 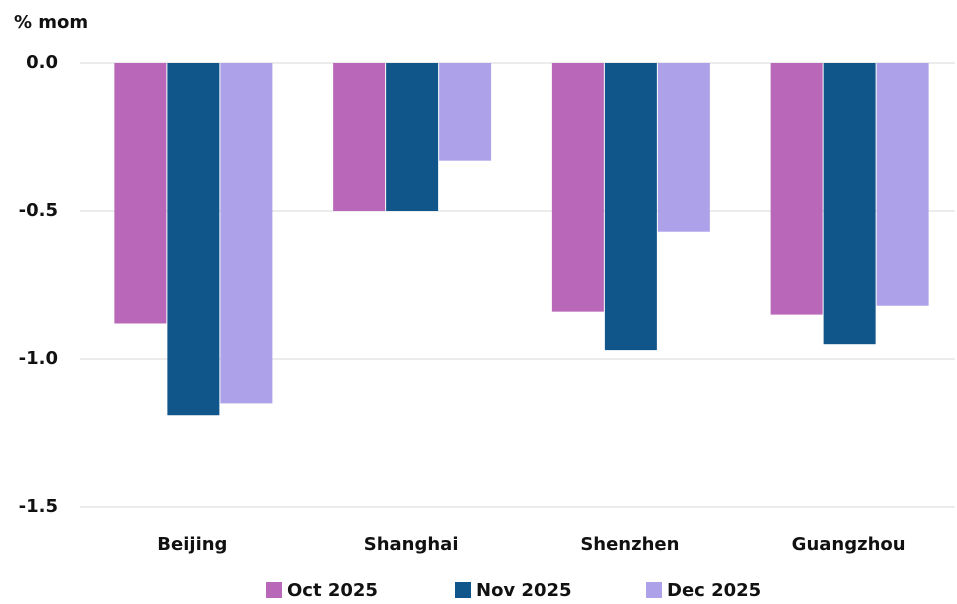 What do you see at coordinates (38, 210) in the screenshot?
I see `y-tick-label: -0.5` at bounding box center [38, 210].